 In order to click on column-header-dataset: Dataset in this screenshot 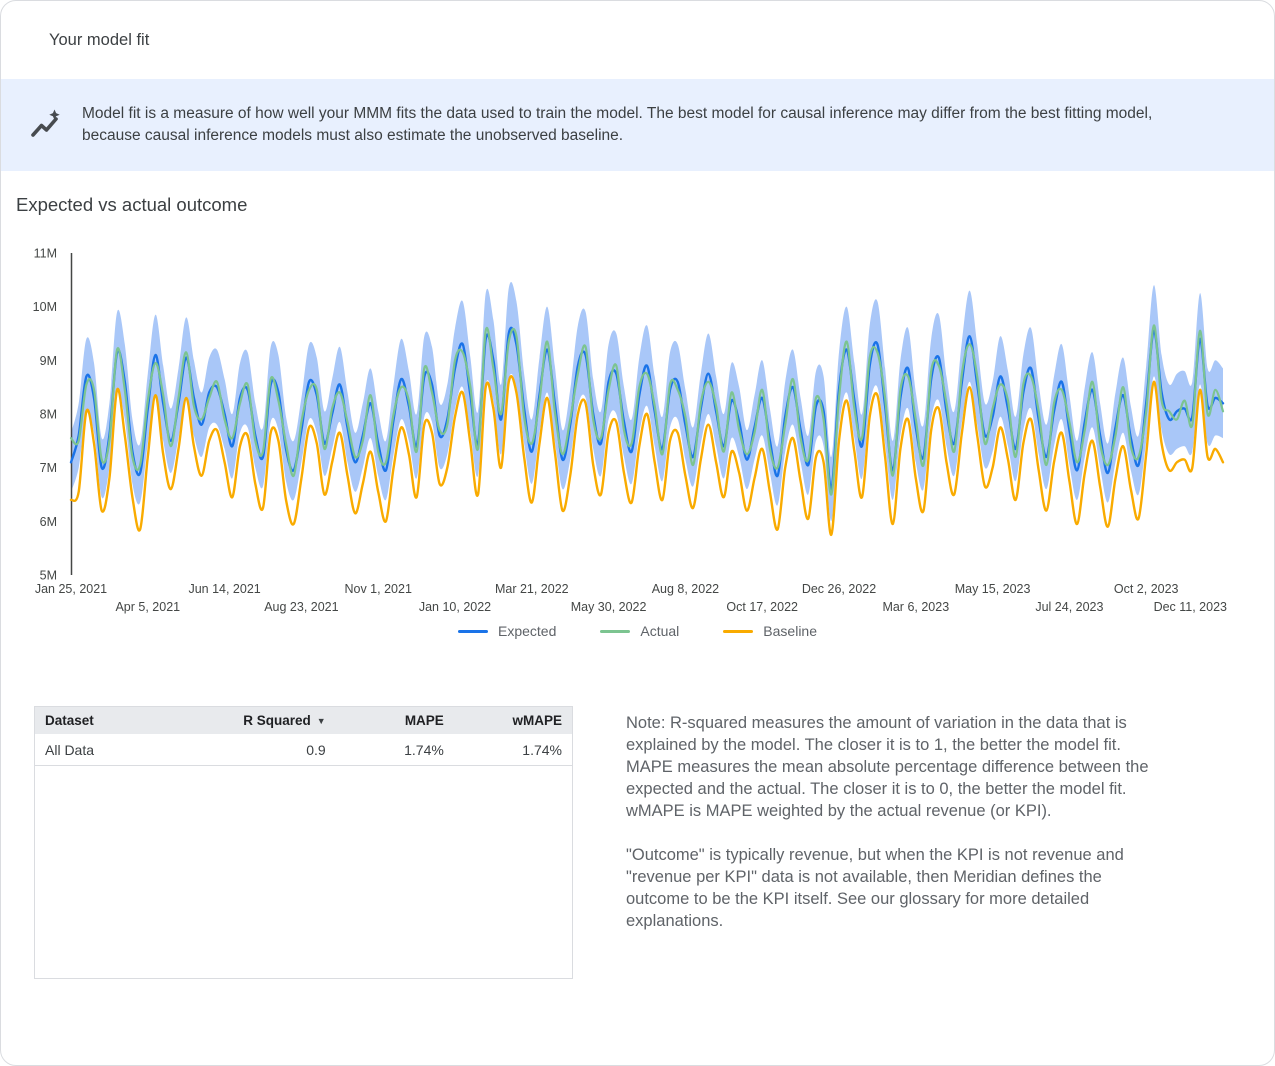, I will do `click(116, 720)`.